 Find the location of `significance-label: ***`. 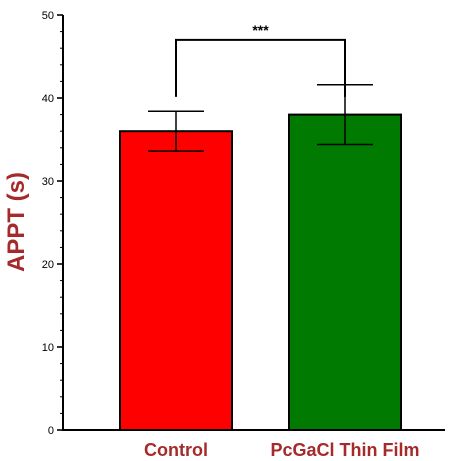

significance-label: *** is located at coordinates (260, 30).